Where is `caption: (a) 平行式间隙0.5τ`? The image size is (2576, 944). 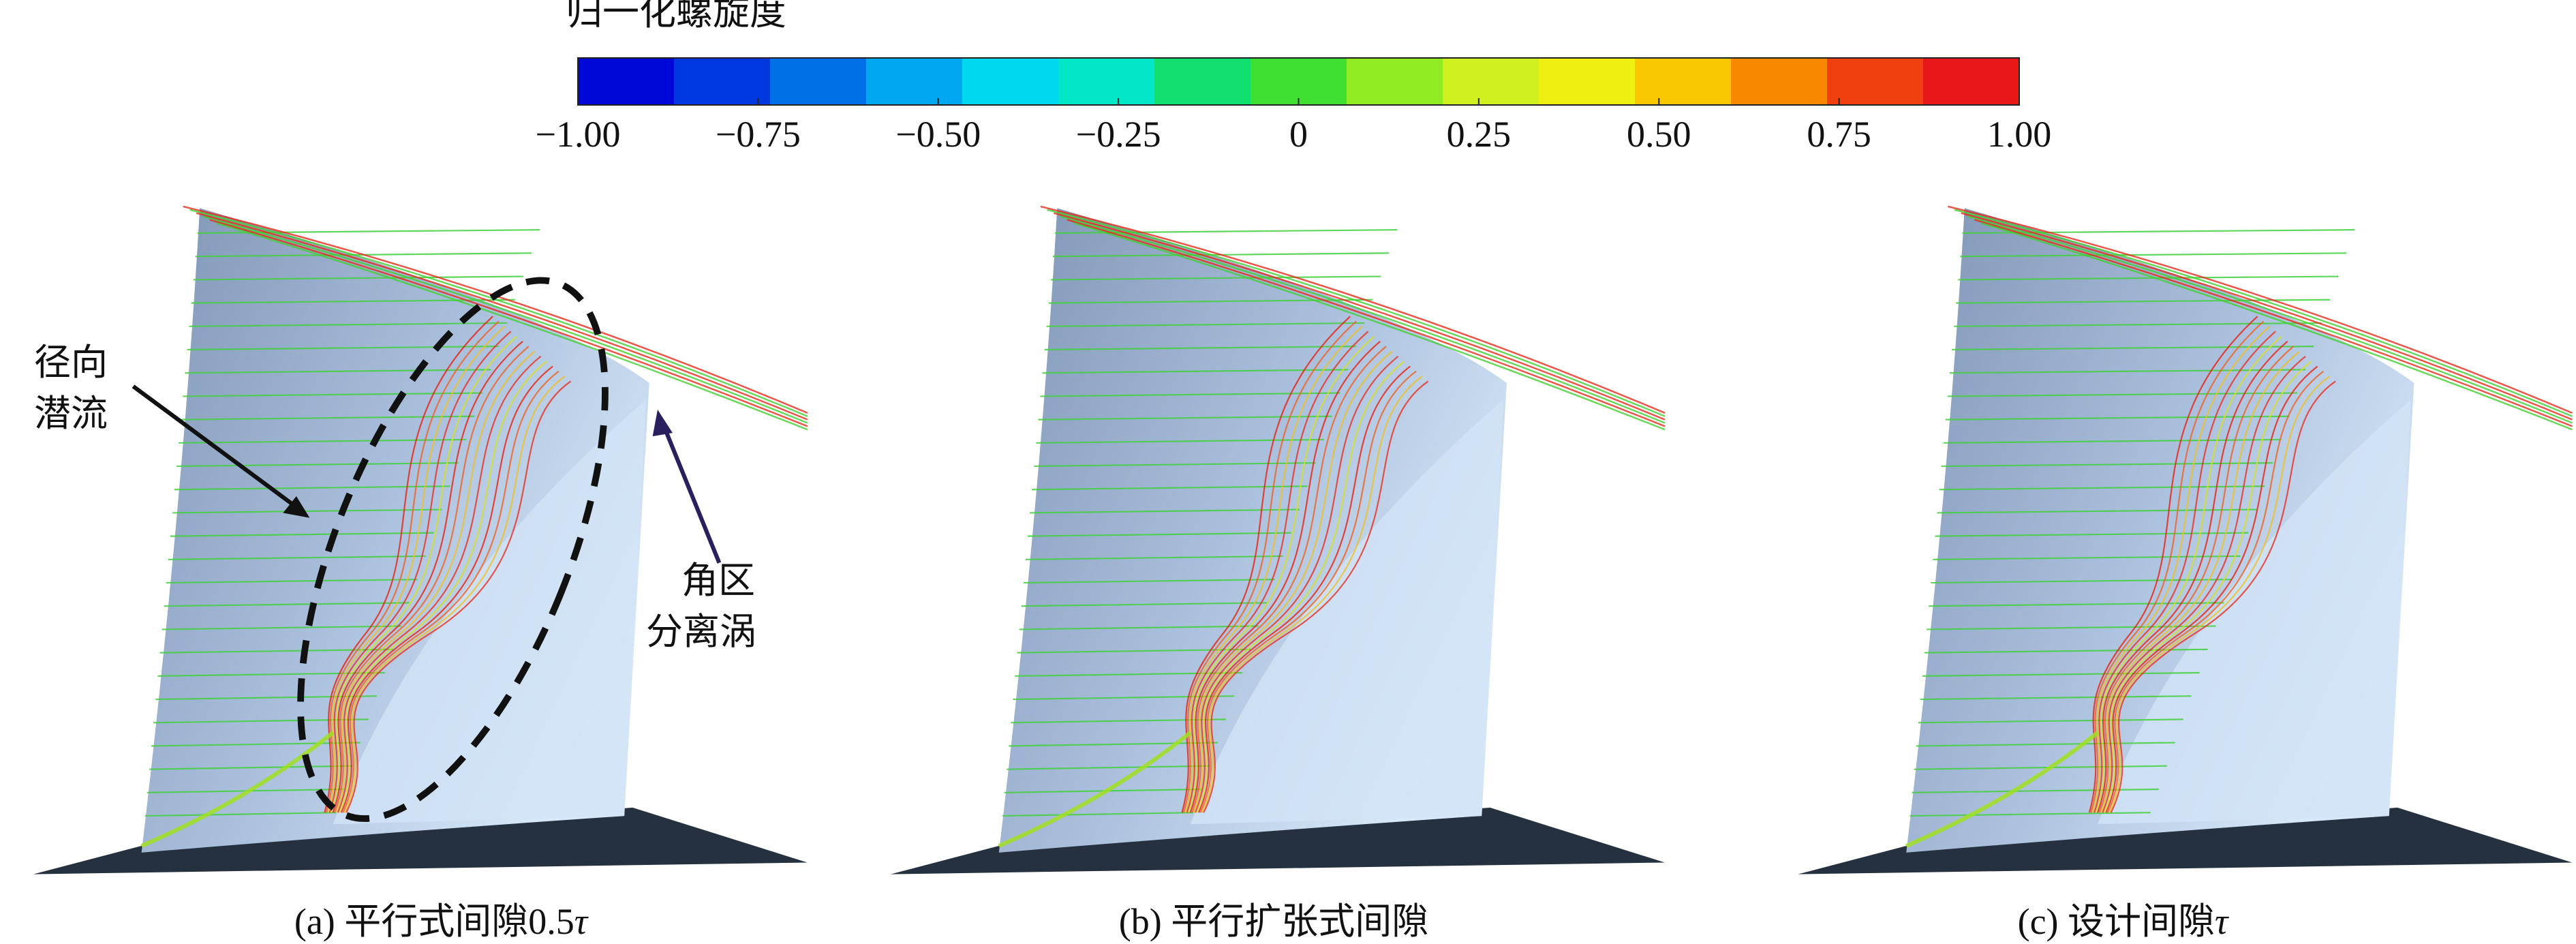 caption: (a) 平行式间隙0.5τ is located at coordinates (441, 921).